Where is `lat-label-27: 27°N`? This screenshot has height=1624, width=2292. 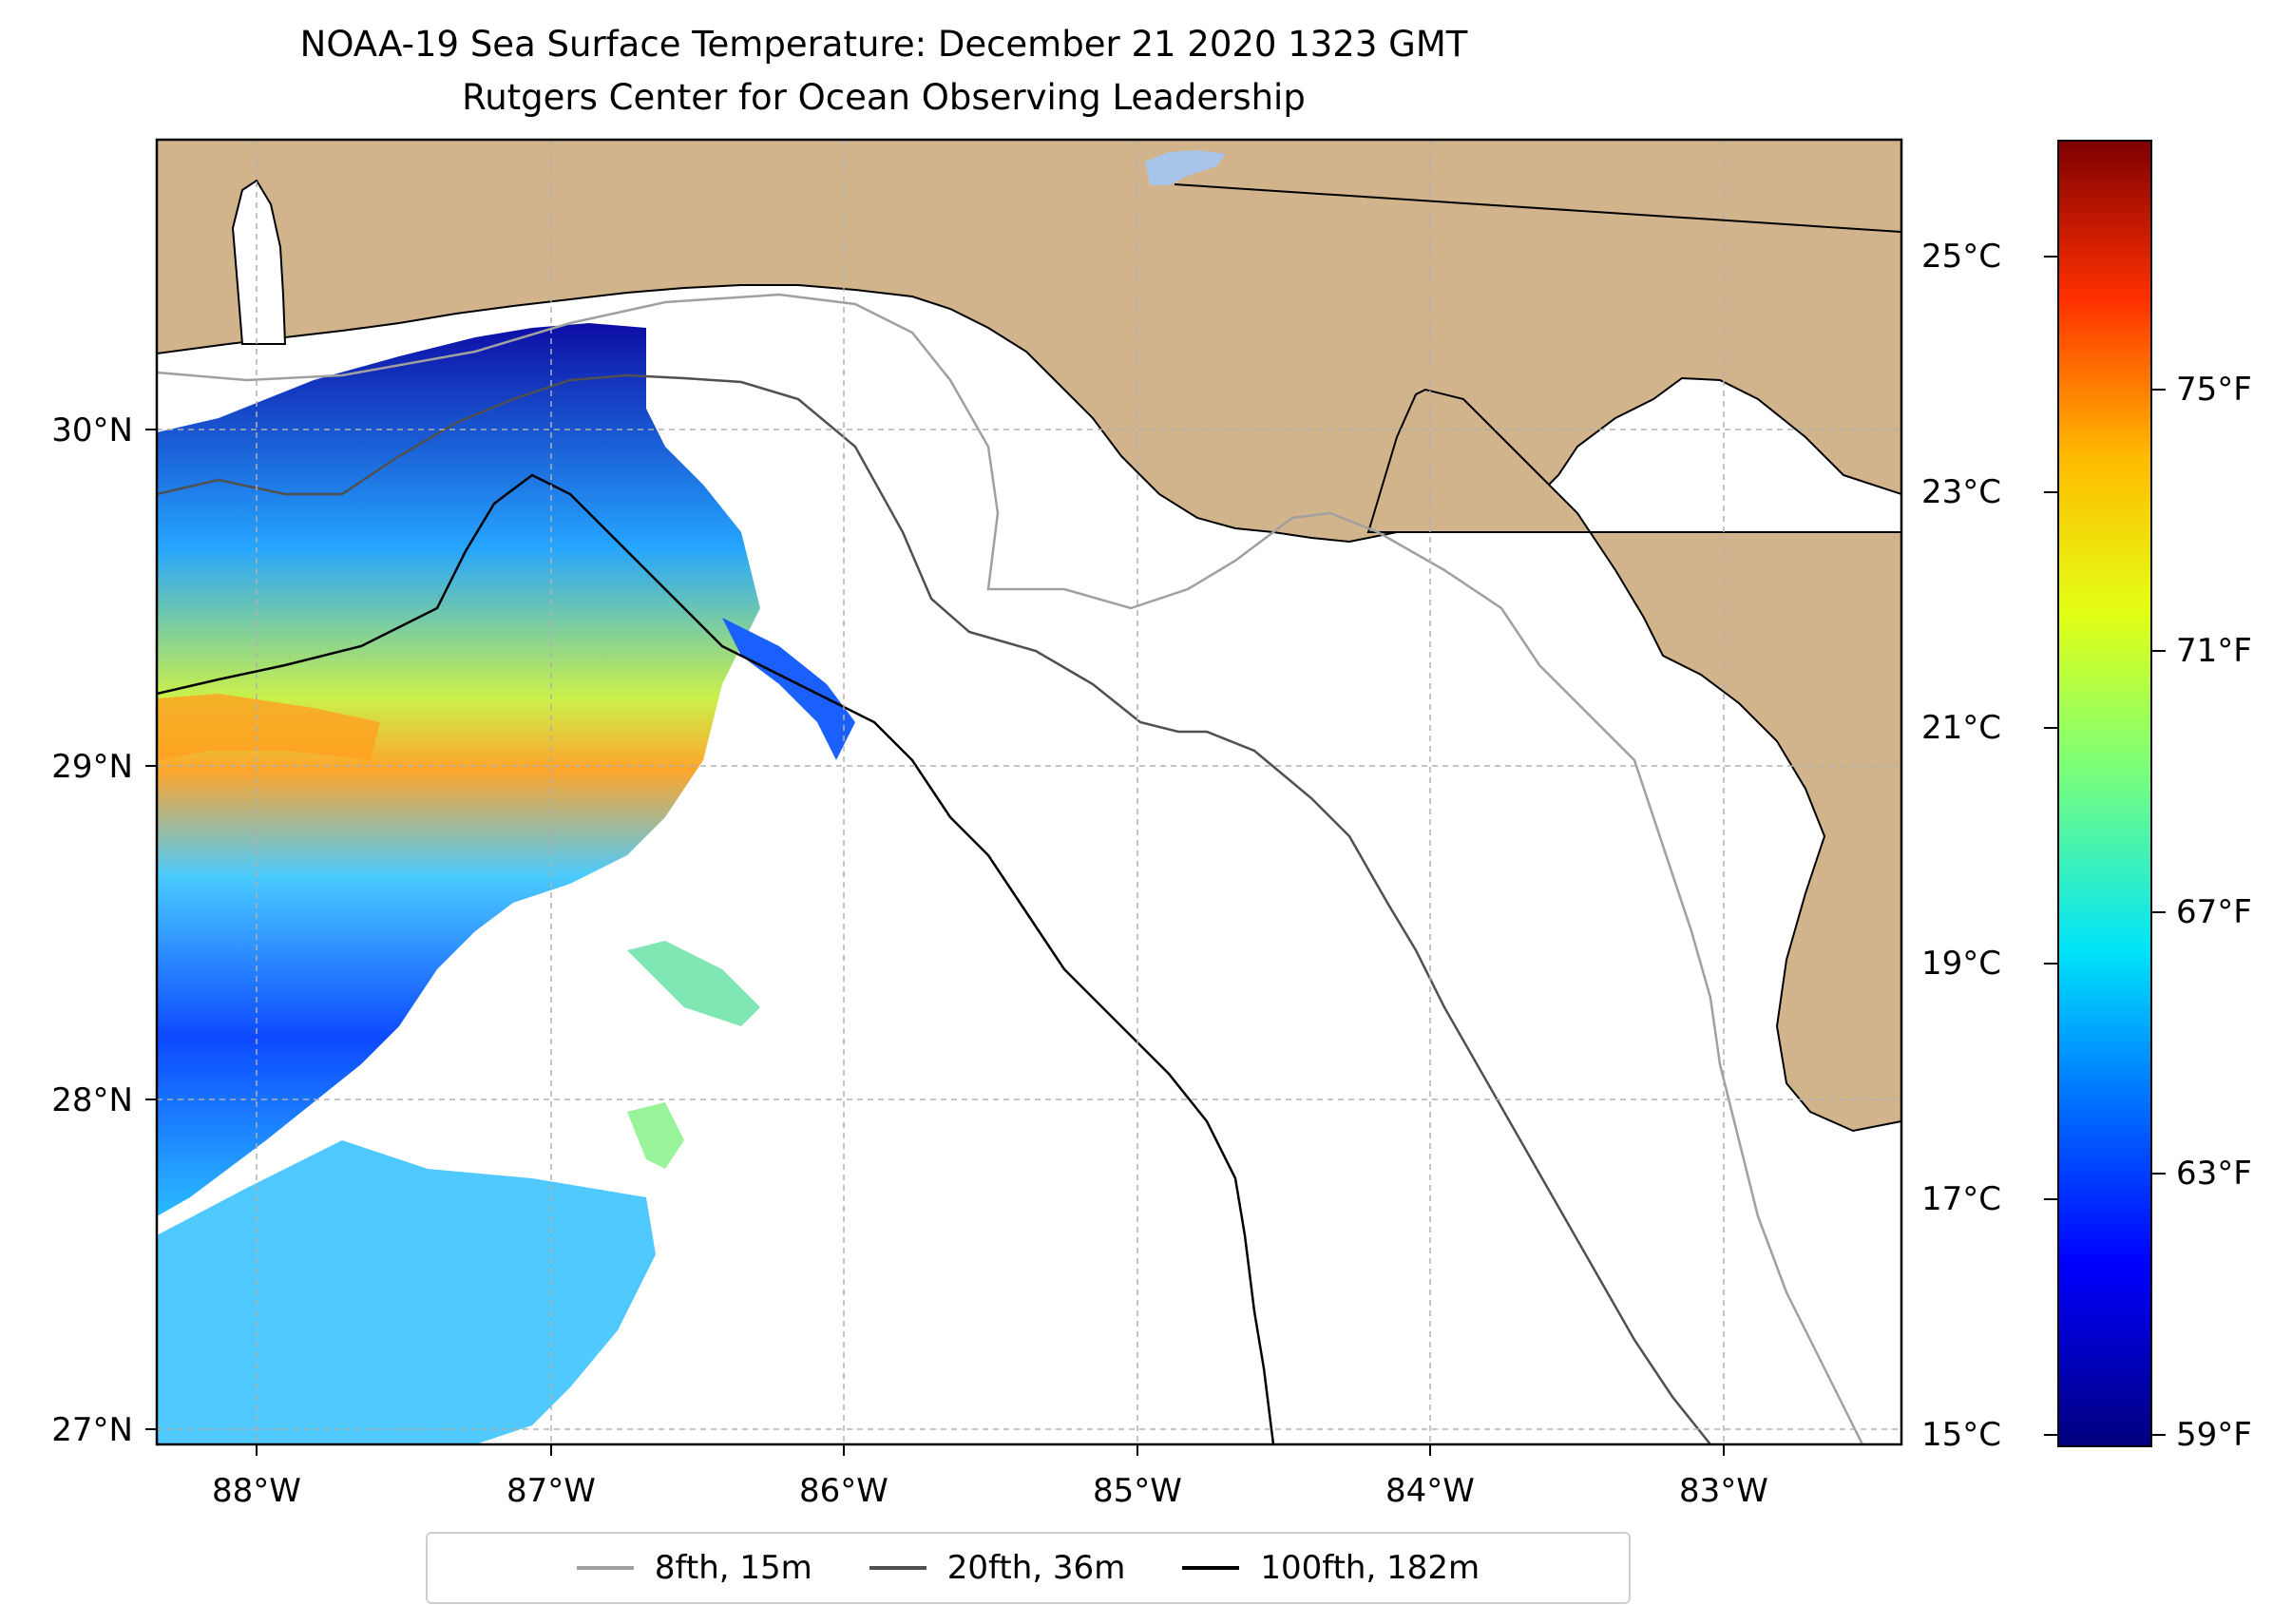
lat-label-27: 27°N is located at coordinates (92, 1430).